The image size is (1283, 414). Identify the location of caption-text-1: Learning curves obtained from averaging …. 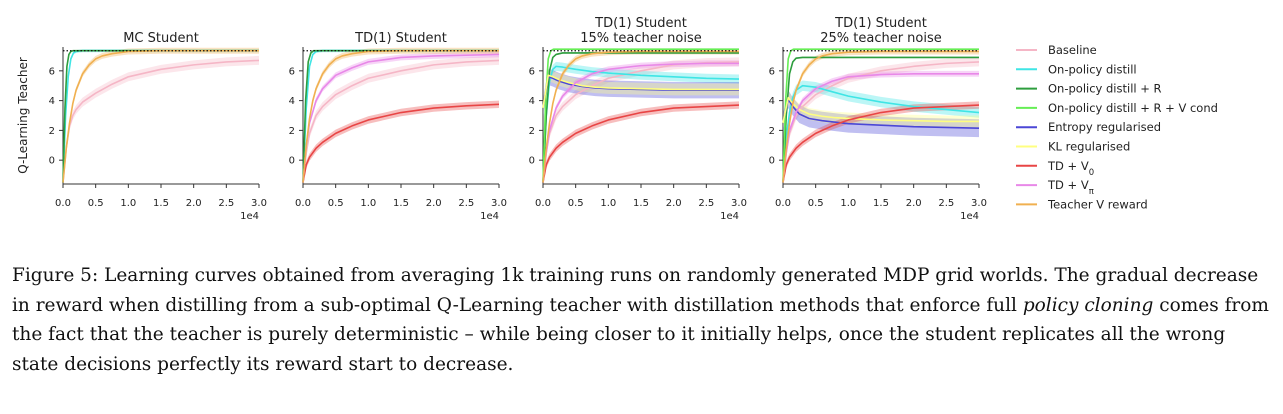
(635, 290).